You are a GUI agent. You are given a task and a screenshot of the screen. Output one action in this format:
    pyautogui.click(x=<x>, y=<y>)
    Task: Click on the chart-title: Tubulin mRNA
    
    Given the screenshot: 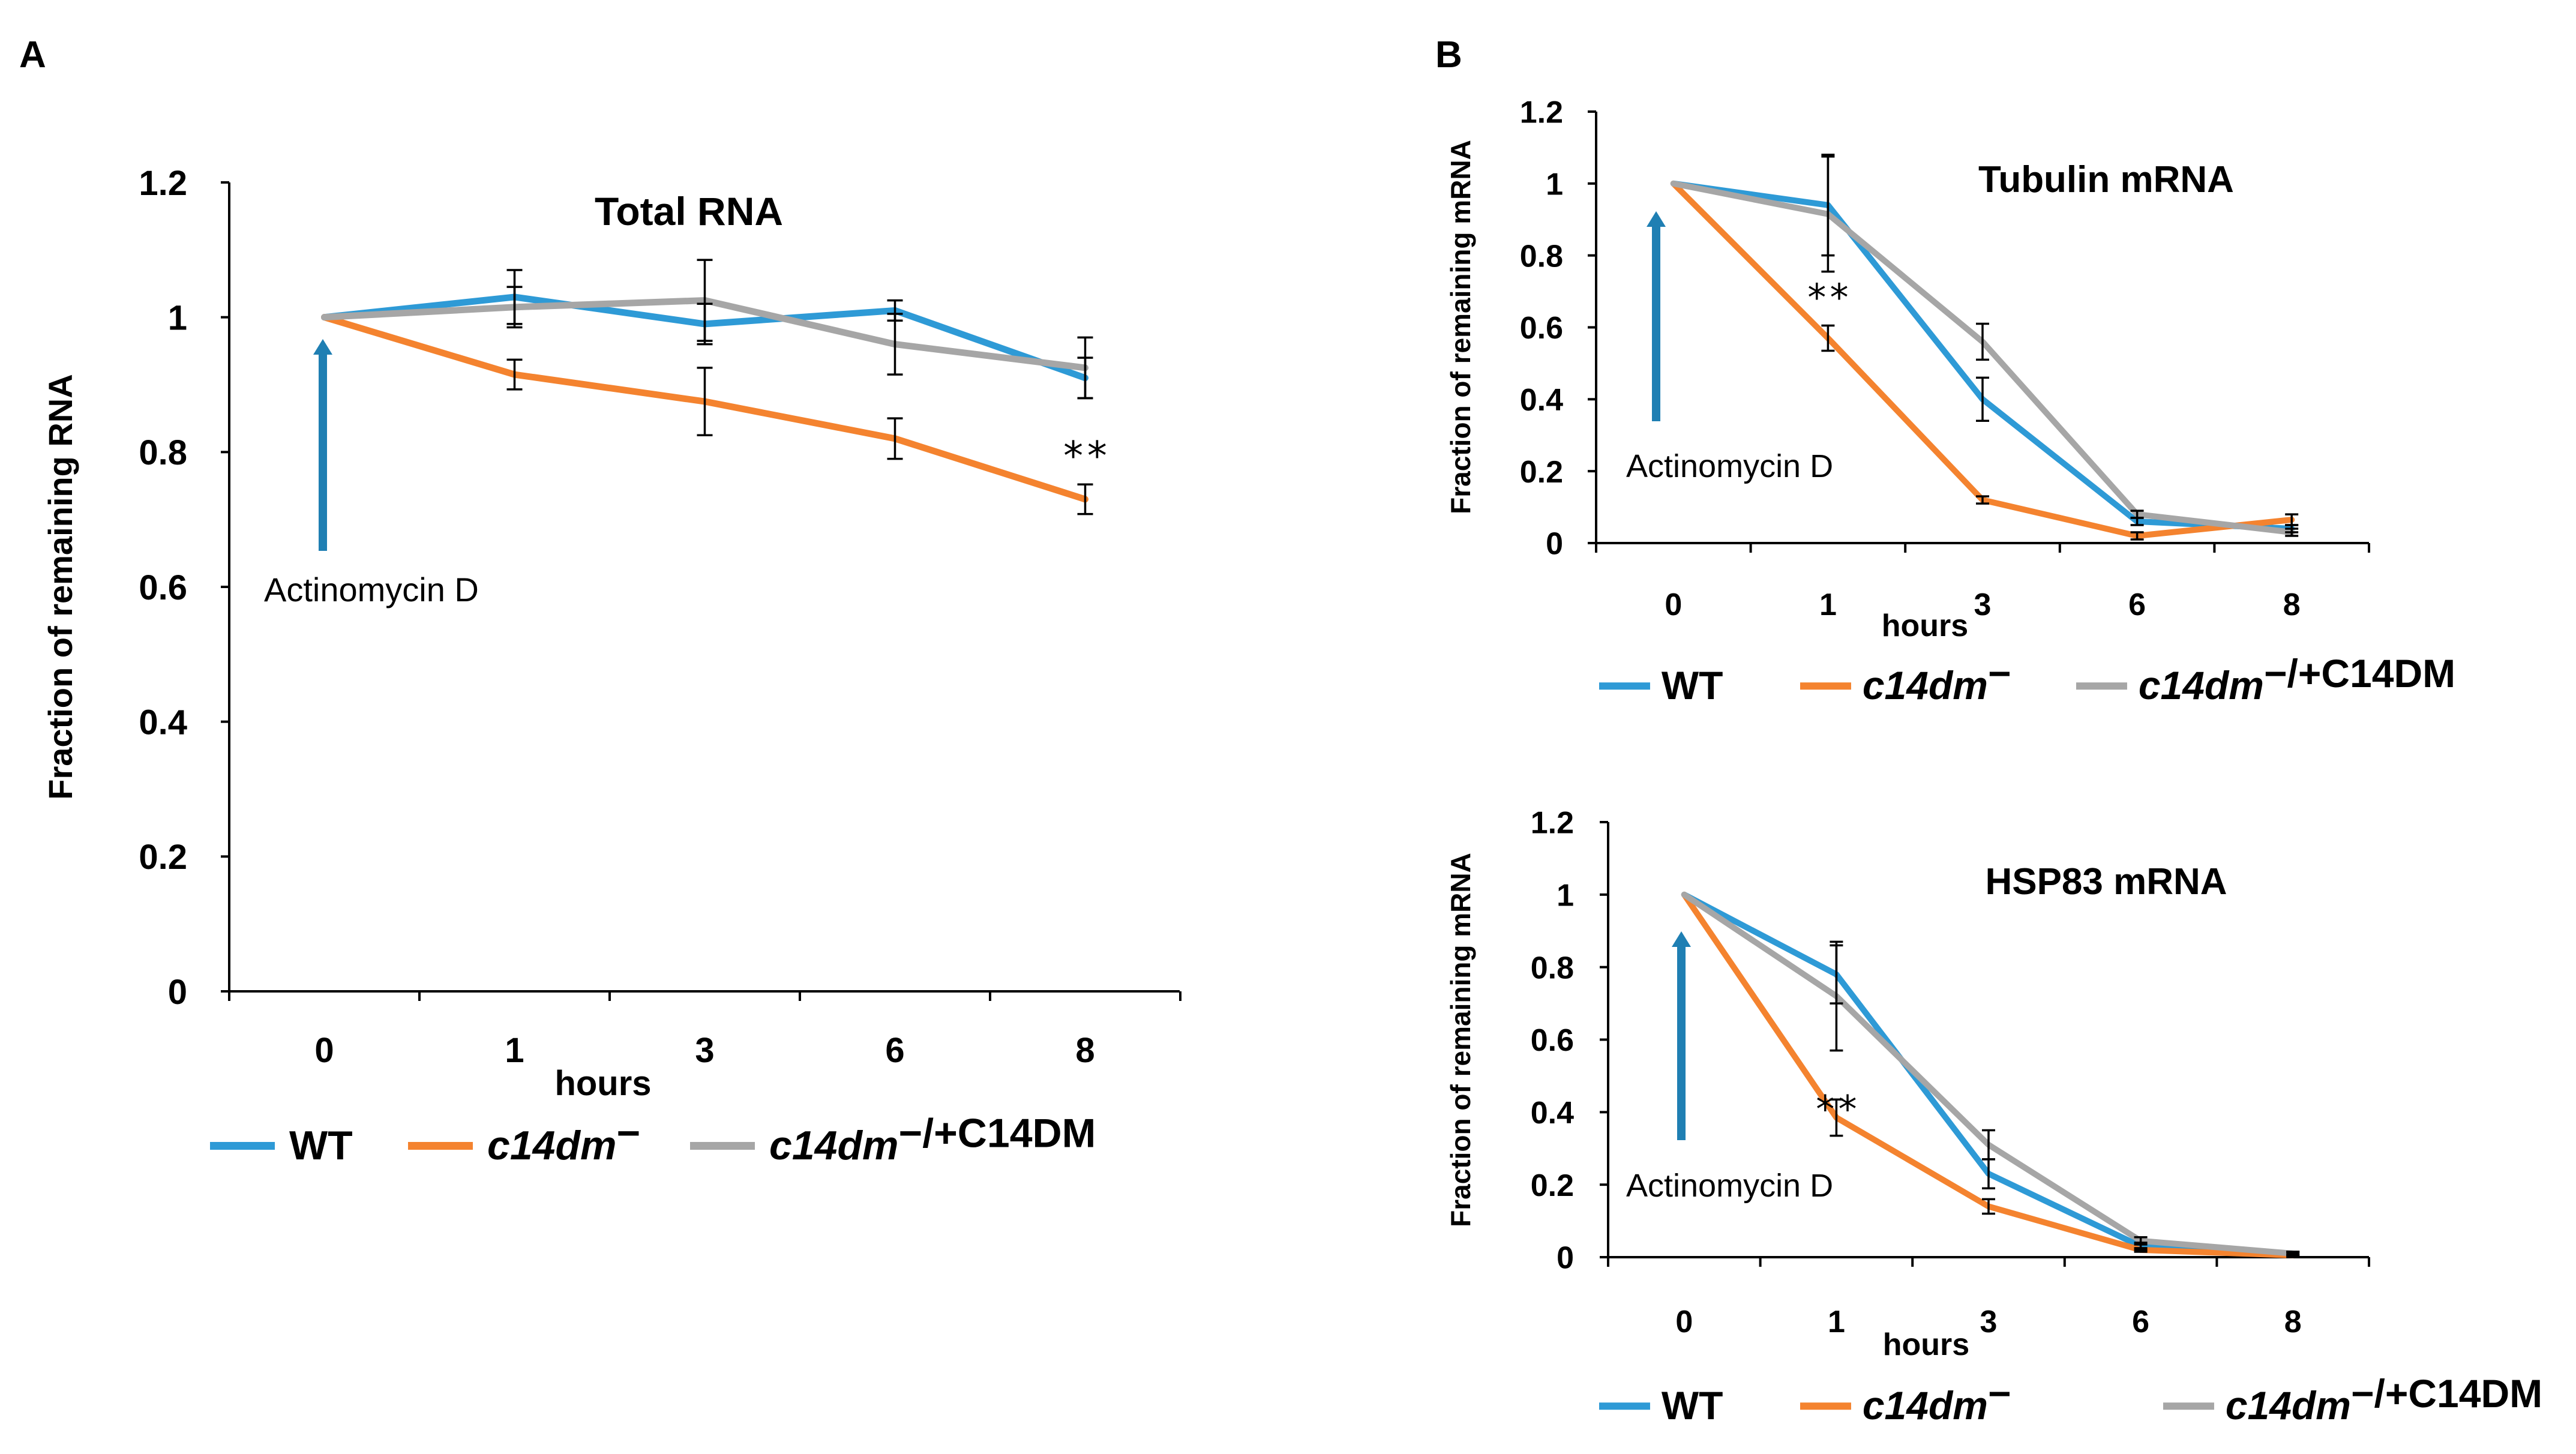 What is the action you would take?
    pyautogui.click(x=2106, y=179)
    